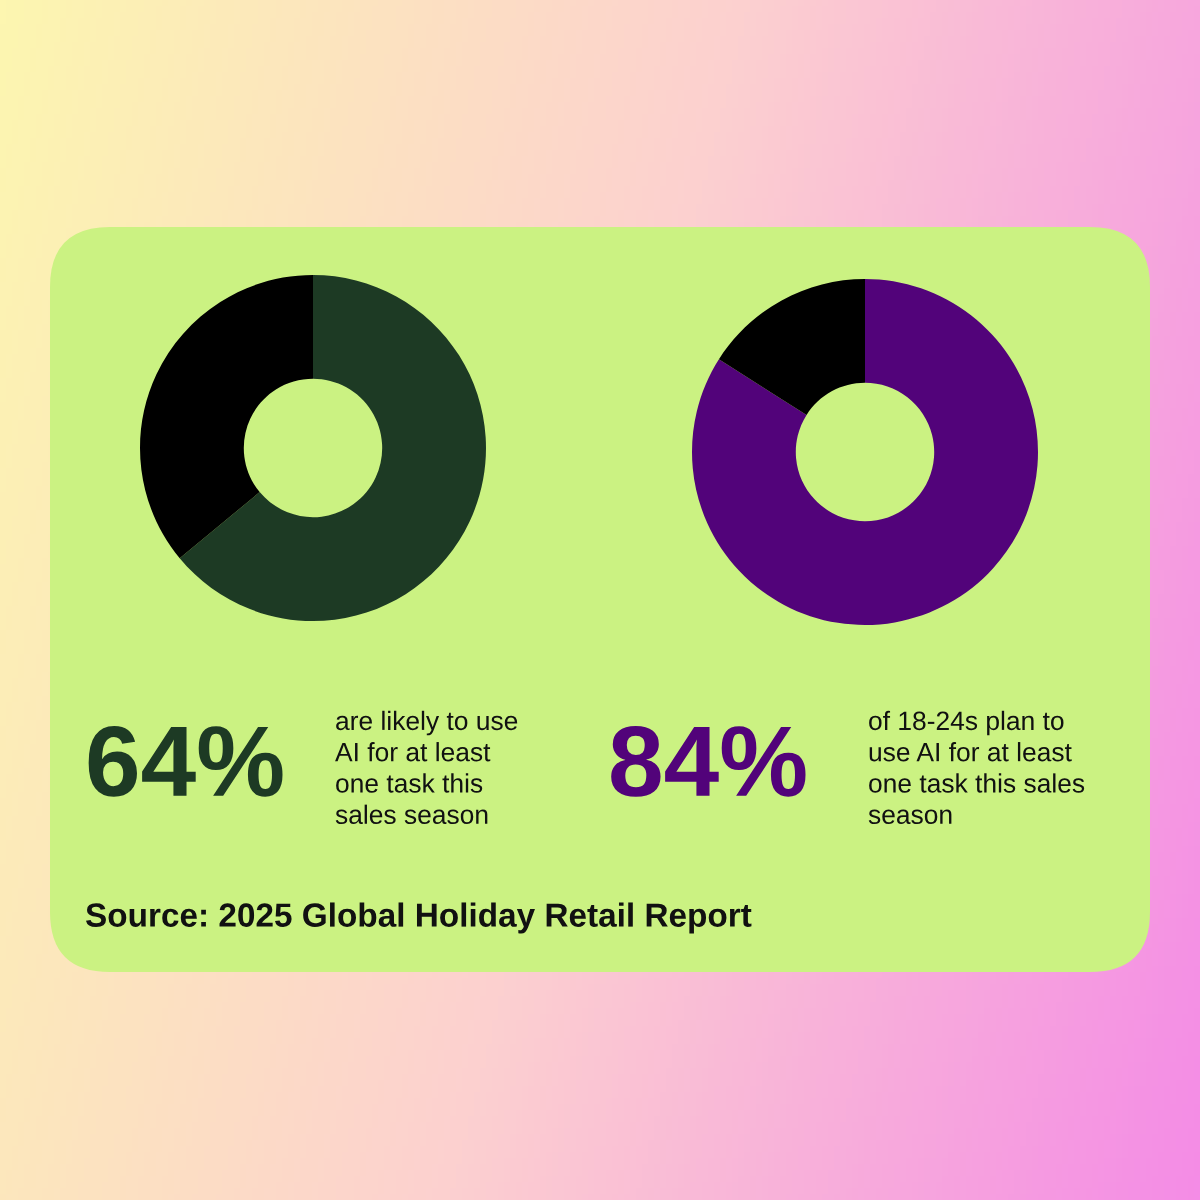 The width and height of the screenshot is (1200, 1200). What do you see at coordinates (976, 767) in the screenshot?
I see `text: of 18-24s plan to use AI for at least one task this sales season` at bounding box center [976, 767].